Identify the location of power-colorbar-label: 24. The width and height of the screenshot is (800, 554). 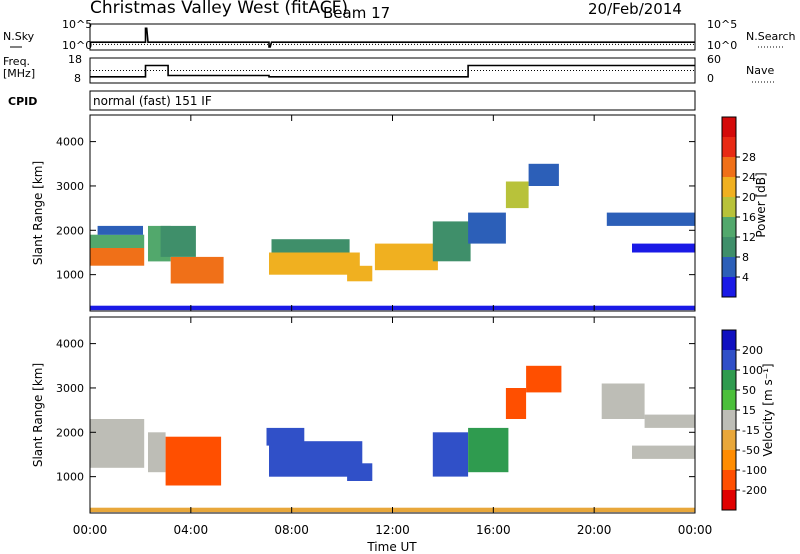
(749, 177).